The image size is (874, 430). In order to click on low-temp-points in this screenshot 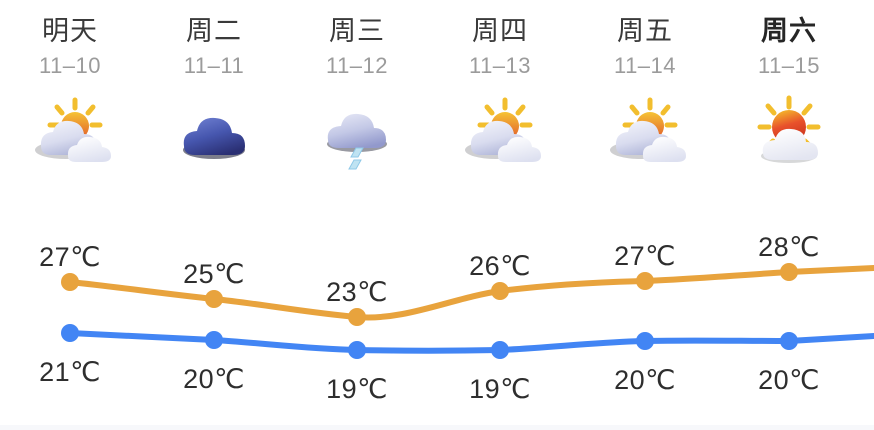, I will do `click(429, 341)`.